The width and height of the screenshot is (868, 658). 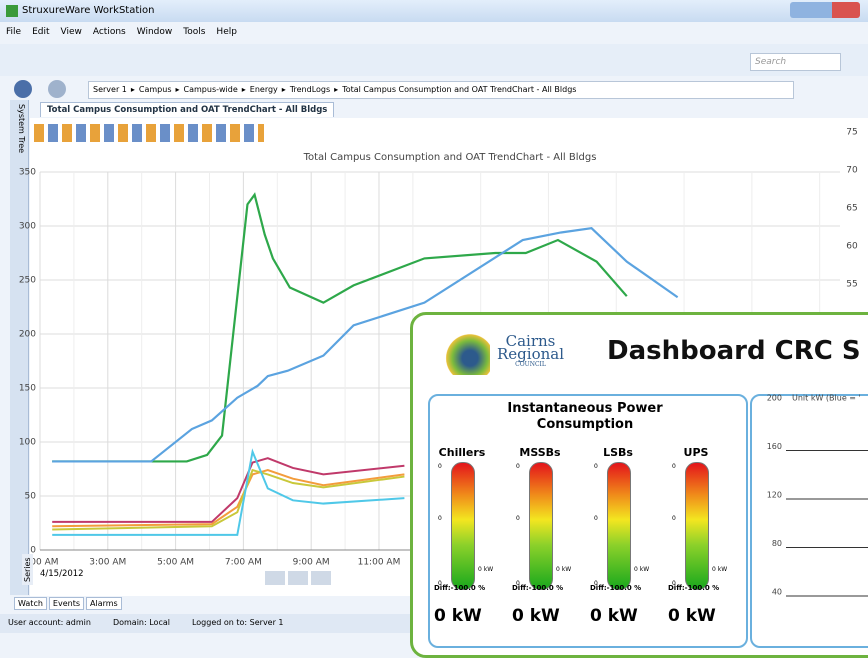 What do you see at coordinates (465, 354) in the screenshot?
I see `logo-mark` at bounding box center [465, 354].